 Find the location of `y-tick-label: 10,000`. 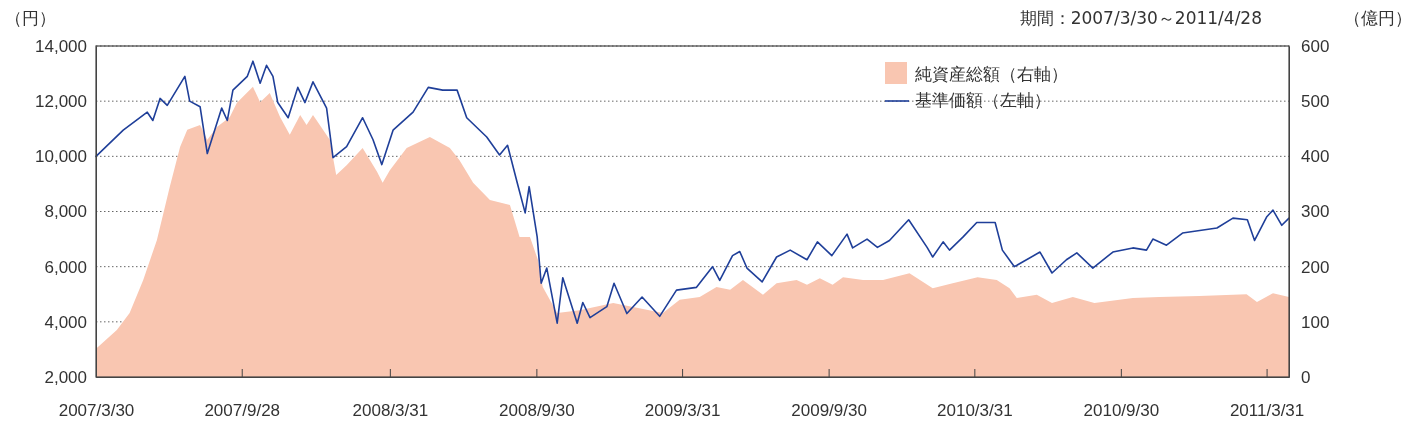

y-tick-label: 10,000 is located at coordinates (61, 157).